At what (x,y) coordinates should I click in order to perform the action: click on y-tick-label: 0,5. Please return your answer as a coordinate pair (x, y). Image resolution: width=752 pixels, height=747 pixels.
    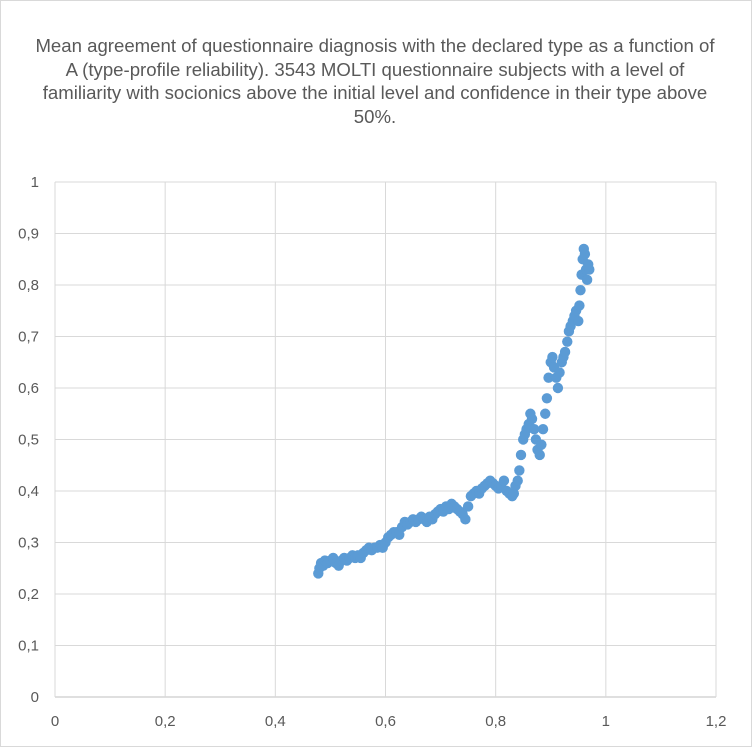
    Looking at the image, I should click on (28, 440).